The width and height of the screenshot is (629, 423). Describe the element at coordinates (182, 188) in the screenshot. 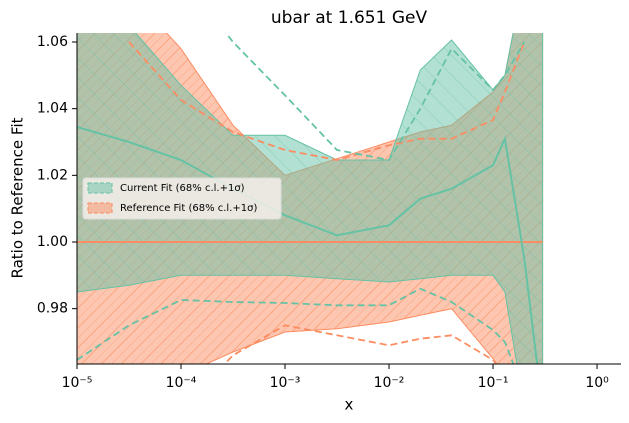

I see `legend-label: Current Fit (68% c.l.+1σ)` at that location.